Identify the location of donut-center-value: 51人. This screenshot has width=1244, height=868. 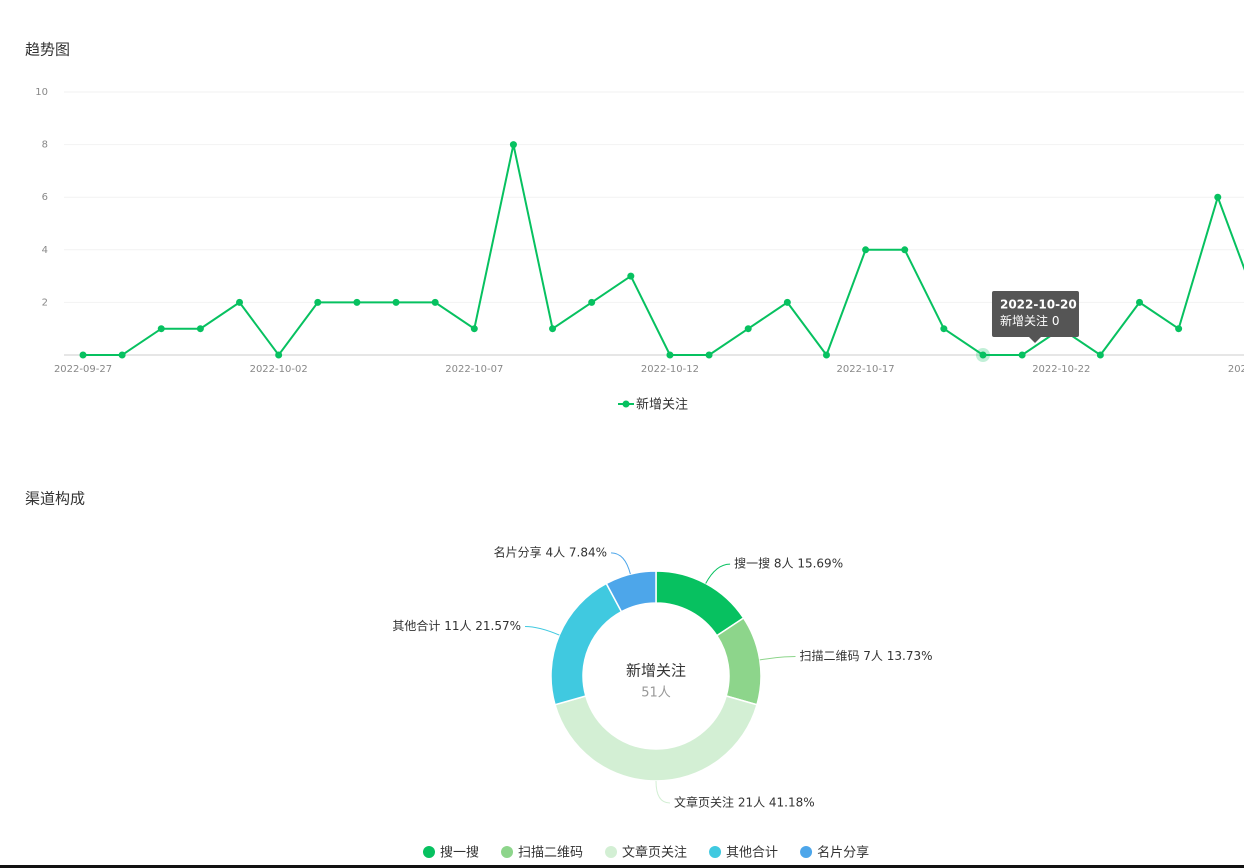
(656, 693).